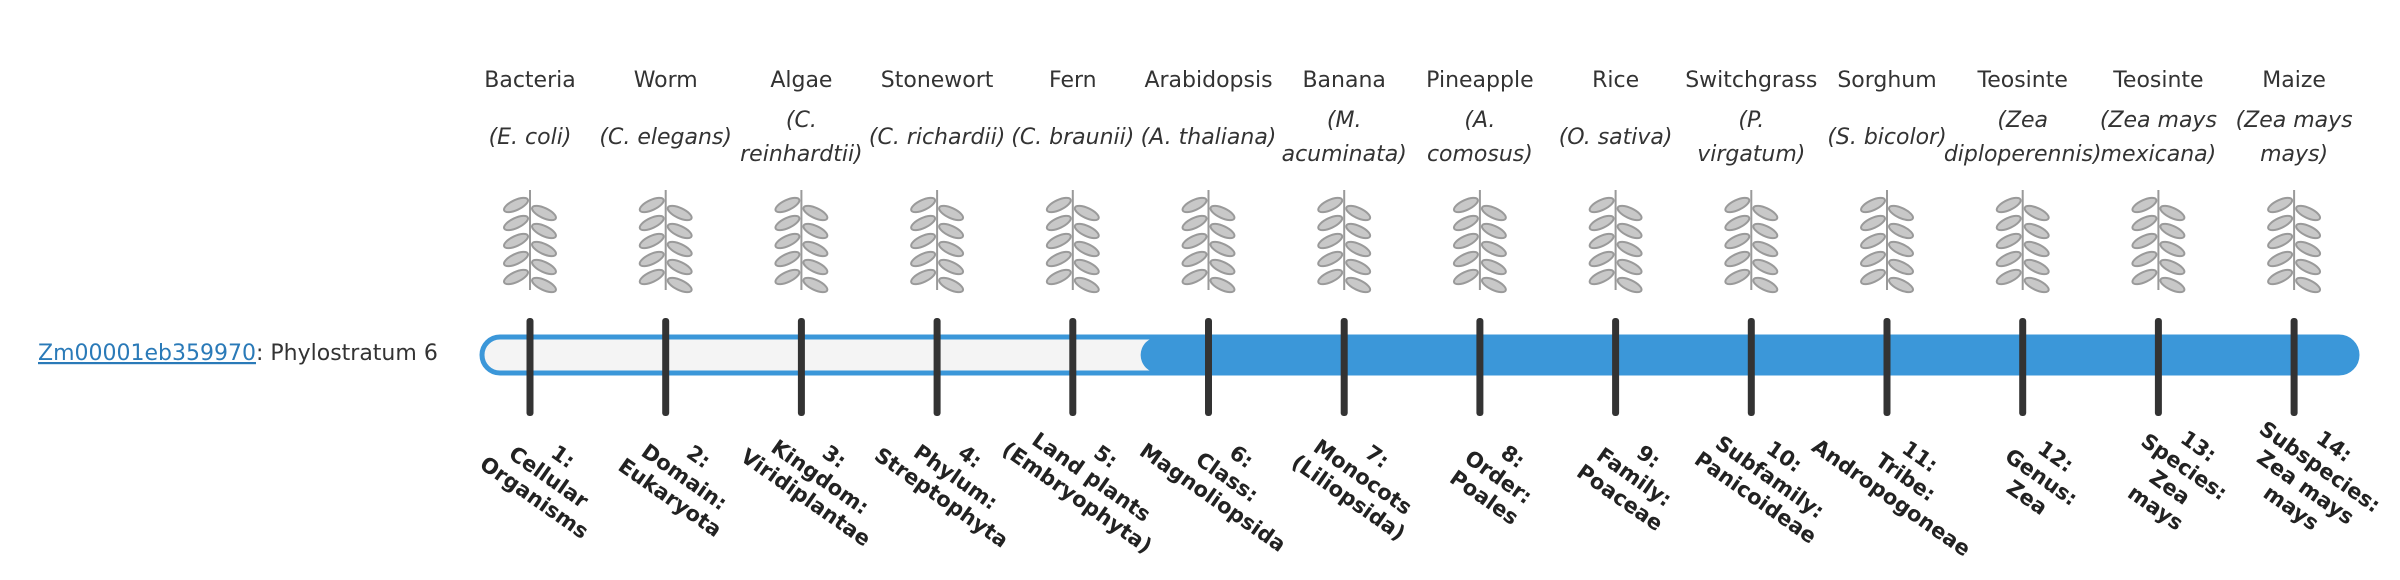 This screenshot has height=580, width=2400. Describe the element at coordinates (2158, 120) in the screenshot. I see `species-name: (Zea mays` at that location.